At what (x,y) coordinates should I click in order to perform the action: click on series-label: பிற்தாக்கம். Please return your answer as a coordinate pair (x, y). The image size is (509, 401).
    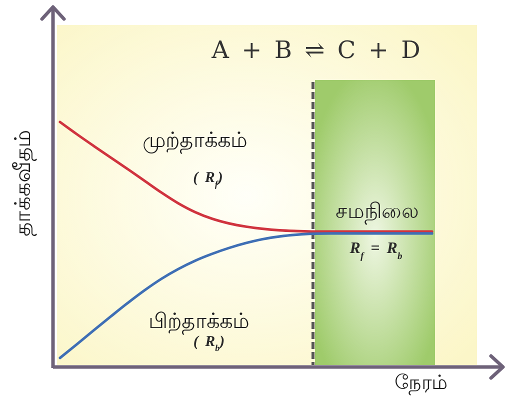
    Looking at the image, I should click on (199, 322).